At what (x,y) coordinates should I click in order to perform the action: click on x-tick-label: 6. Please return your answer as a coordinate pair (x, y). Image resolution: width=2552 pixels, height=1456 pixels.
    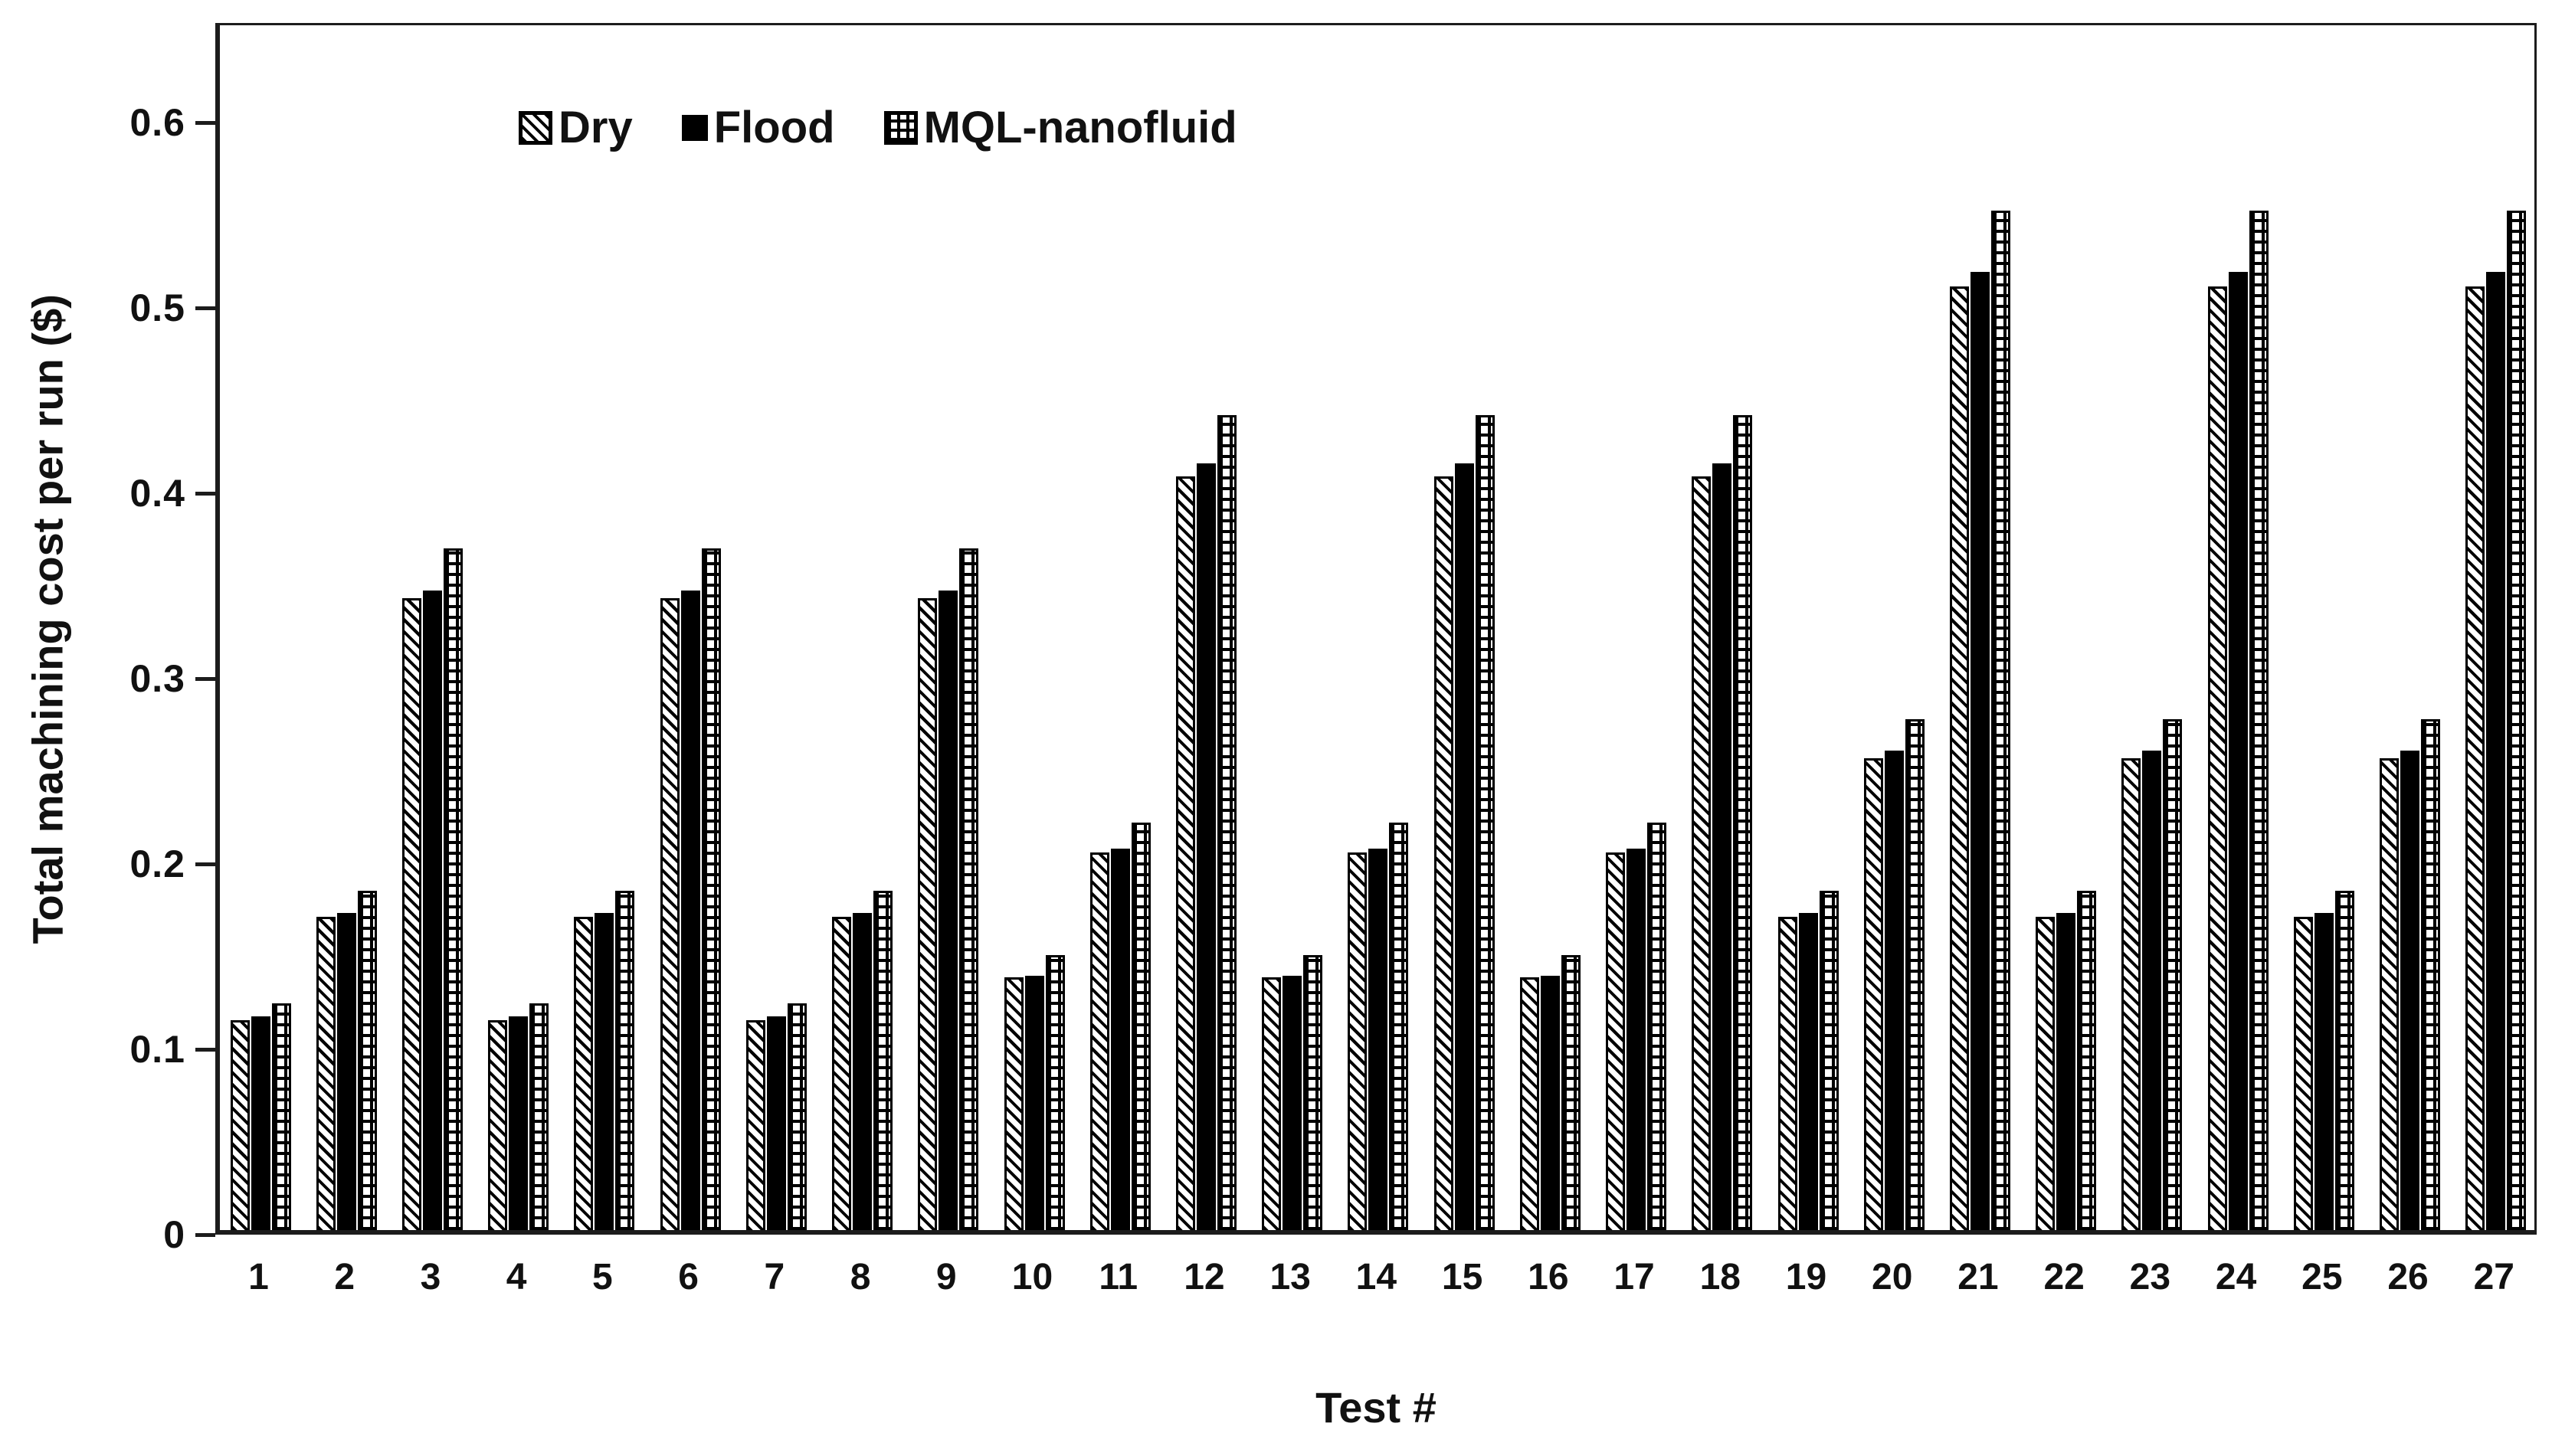
    Looking at the image, I should click on (688, 1277).